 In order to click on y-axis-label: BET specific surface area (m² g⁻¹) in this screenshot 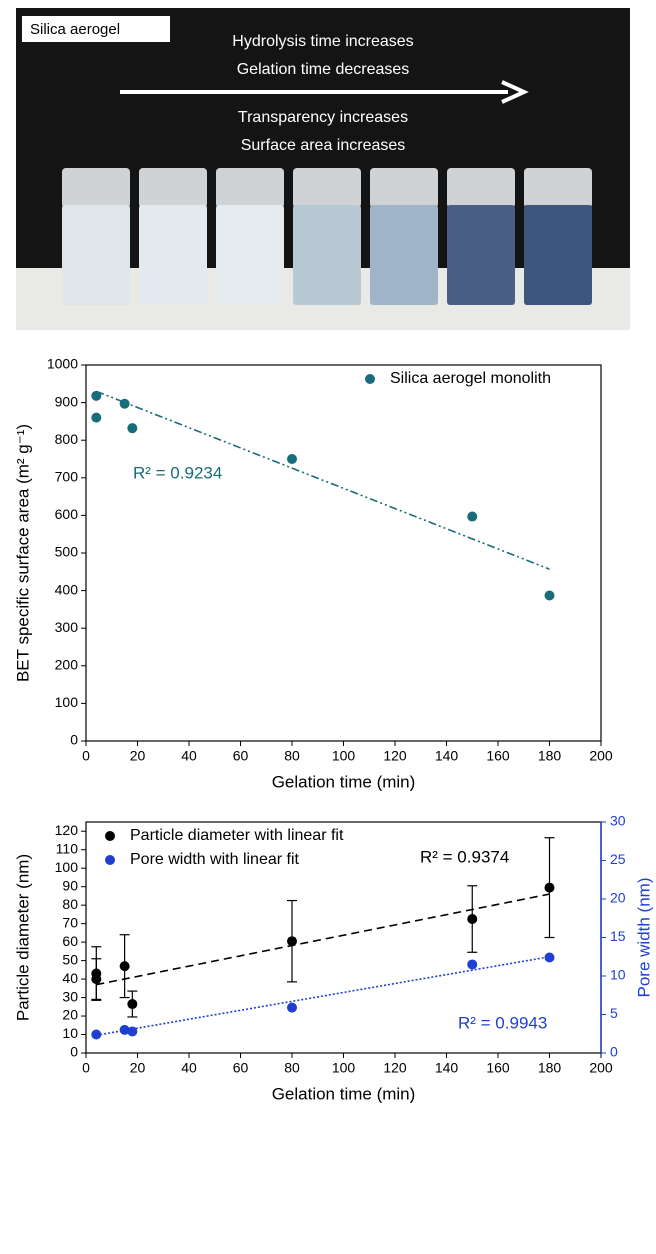, I will do `click(22, 553)`.